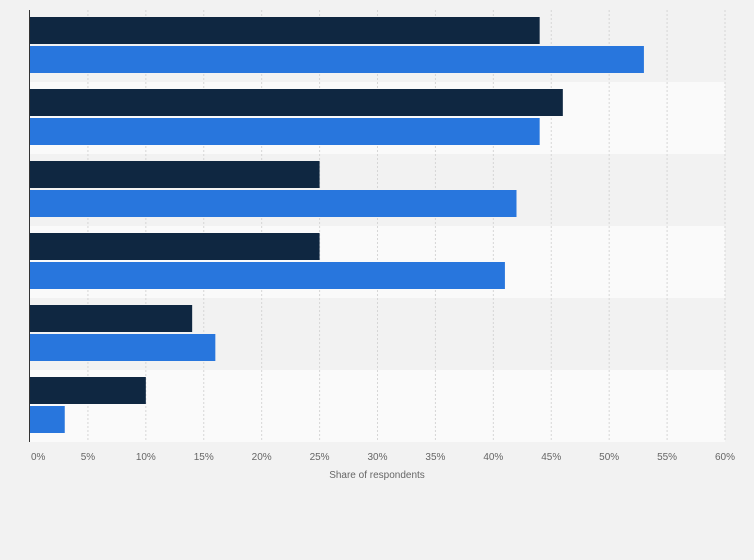 Image resolution: width=754 pixels, height=560 pixels. What do you see at coordinates (320, 457) in the screenshot?
I see `x-tick-label: 25%` at bounding box center [320, 457].